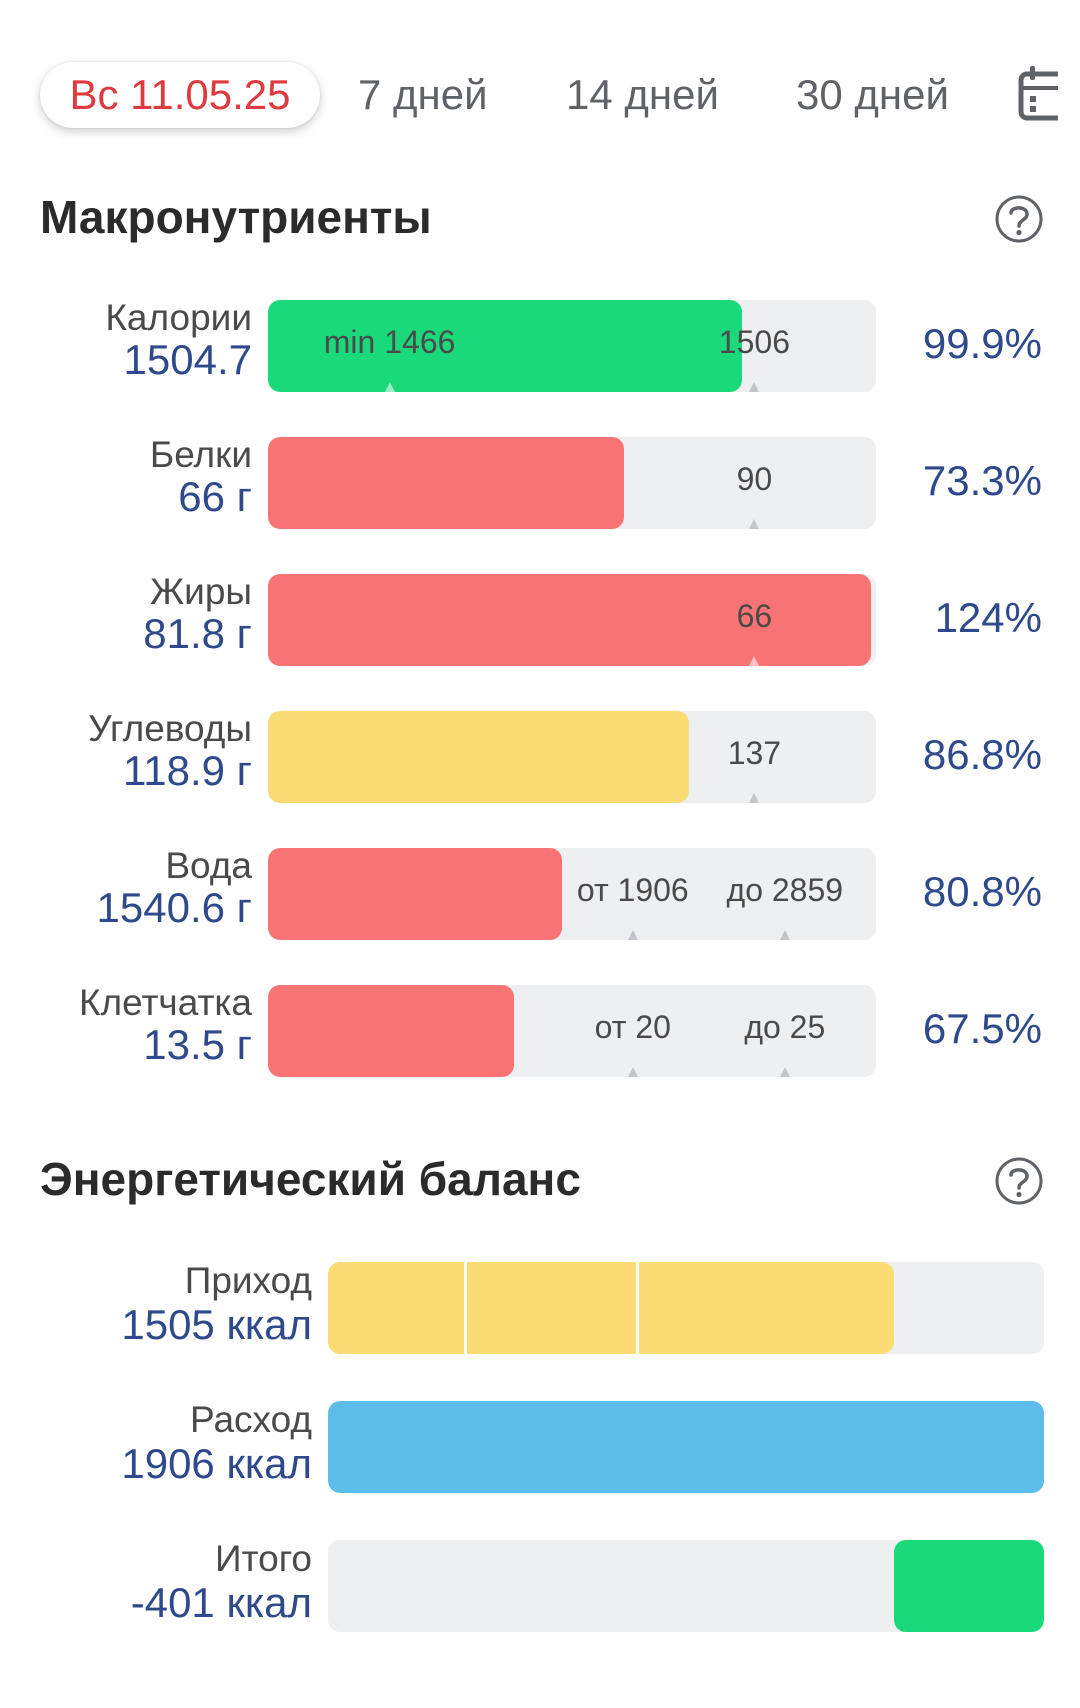  What do you see at coordinates (754, 342) in the screenshot?
I see `target-marker-label: 1506` at bounding box center [754, 342].